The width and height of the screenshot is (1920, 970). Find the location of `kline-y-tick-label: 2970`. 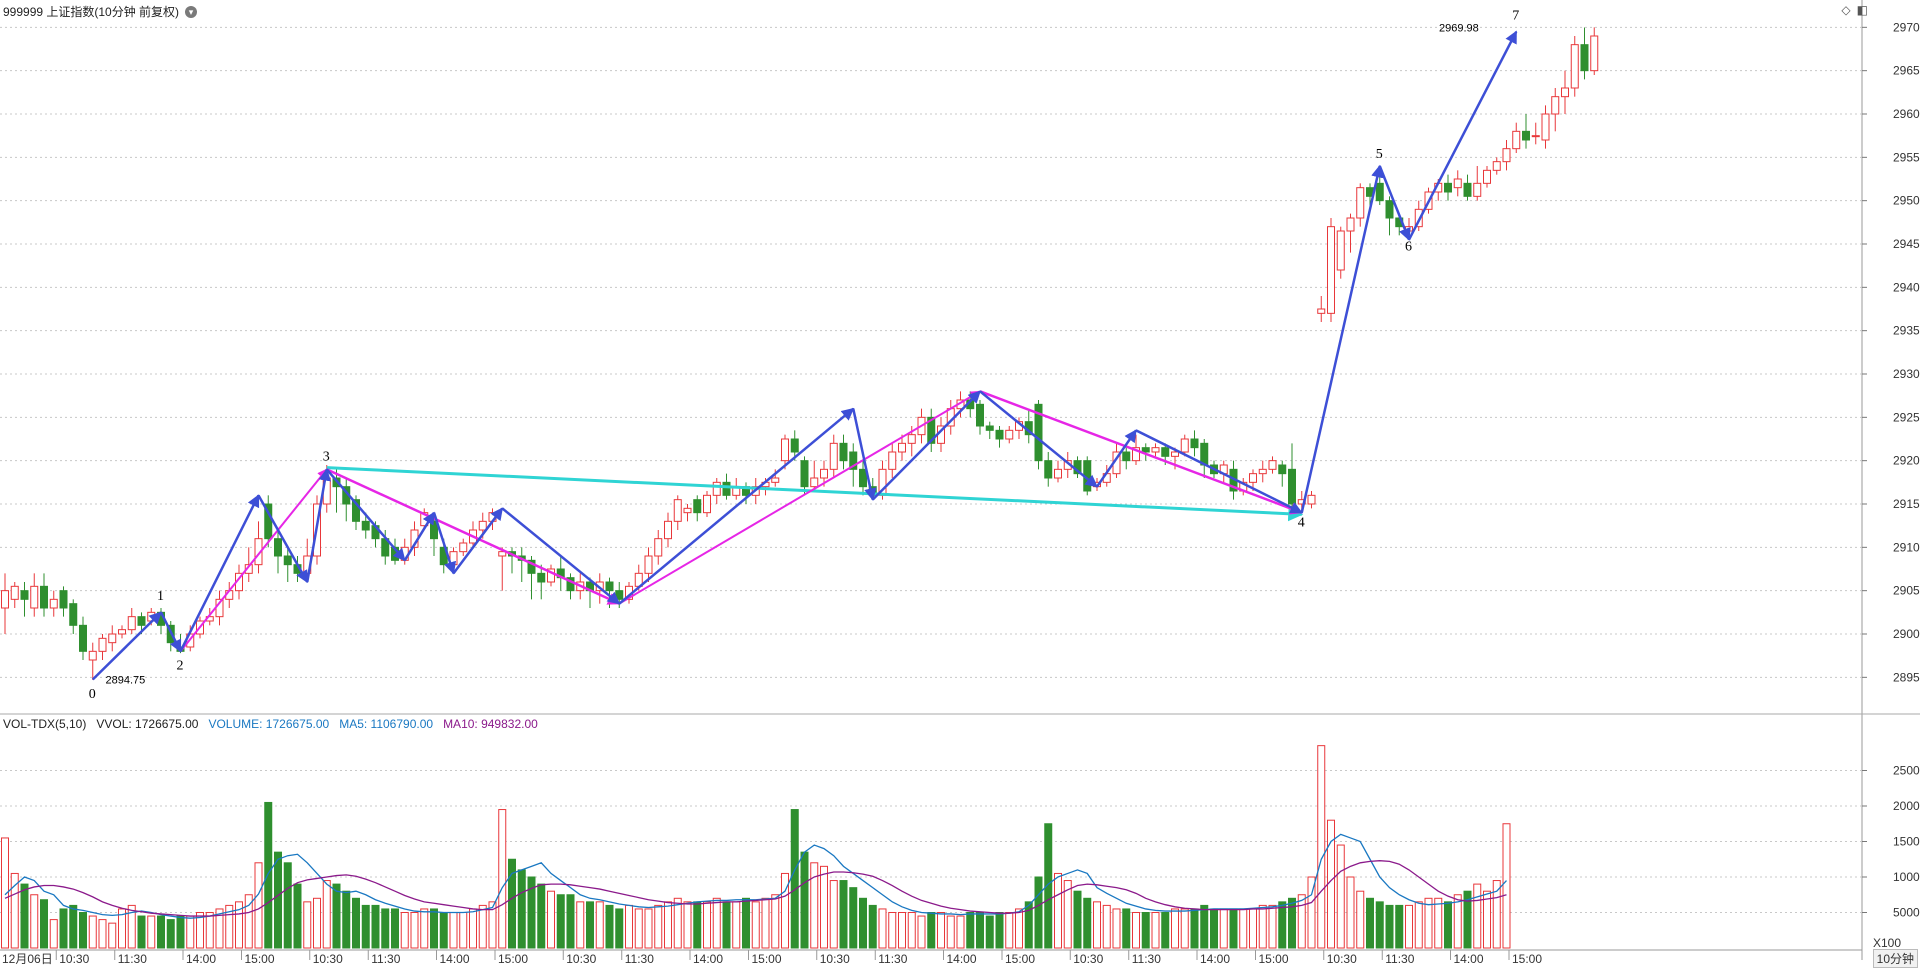

kline-y-tick-label: 2970 is located at coordinates (1906, 27).